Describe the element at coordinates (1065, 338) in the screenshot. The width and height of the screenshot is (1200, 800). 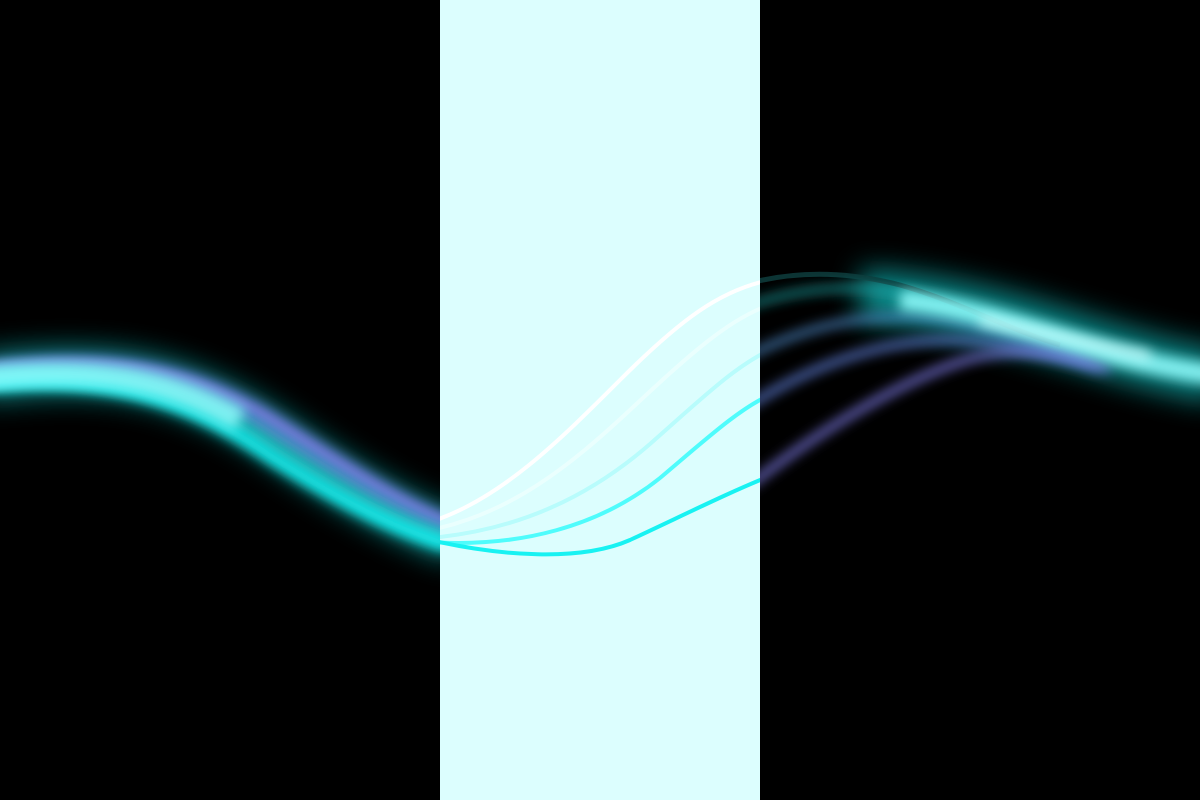
I see `right-wave-core-highlight` at that location.